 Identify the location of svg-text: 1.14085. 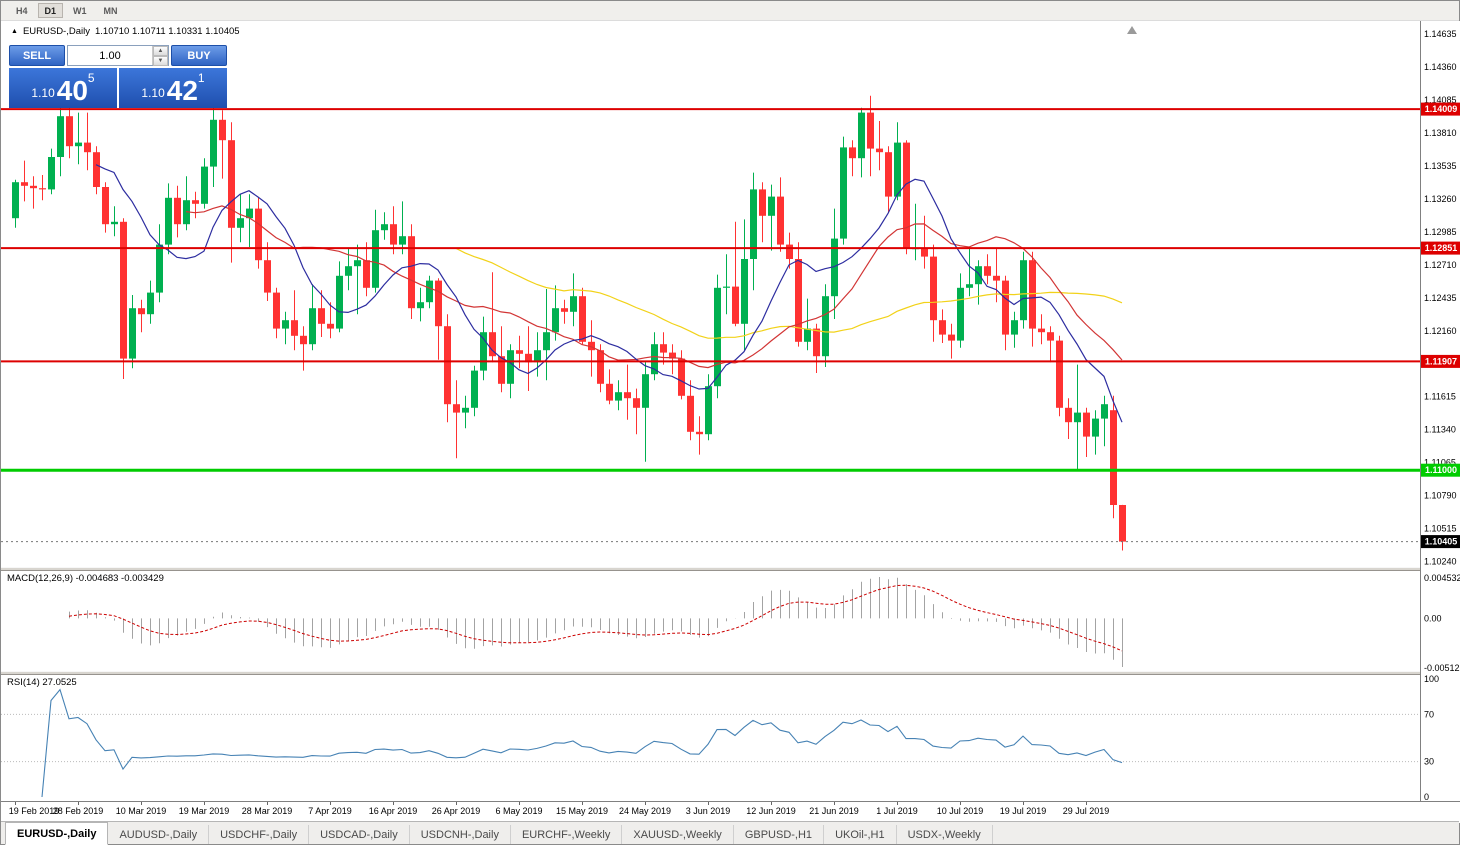
(1440, 100).